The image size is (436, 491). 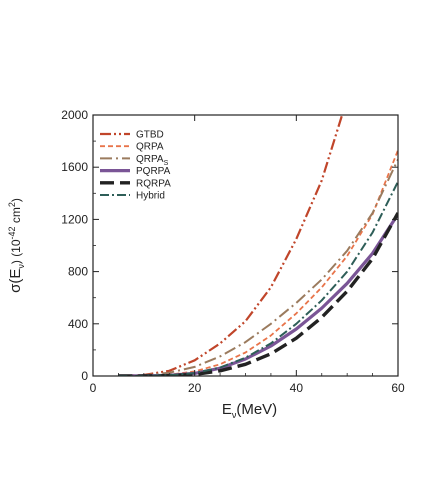 What do you see at coordinates (78, 324) in the screenshot?
I see `y-tick-label: 400` at bounding box center [78, 324].